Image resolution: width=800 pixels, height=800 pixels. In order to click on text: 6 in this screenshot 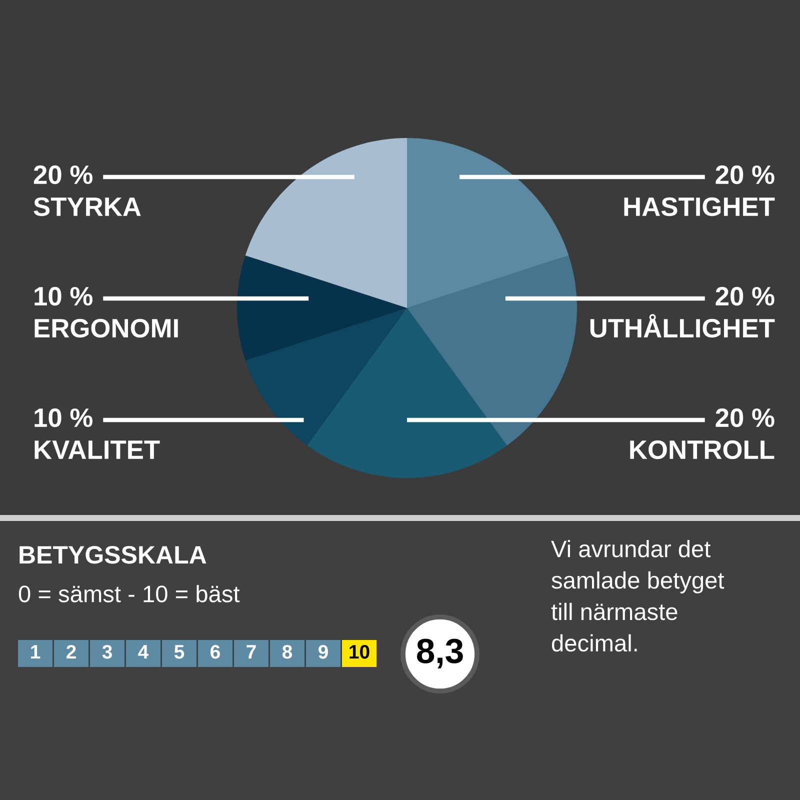, I will do `click(215, 651)`.